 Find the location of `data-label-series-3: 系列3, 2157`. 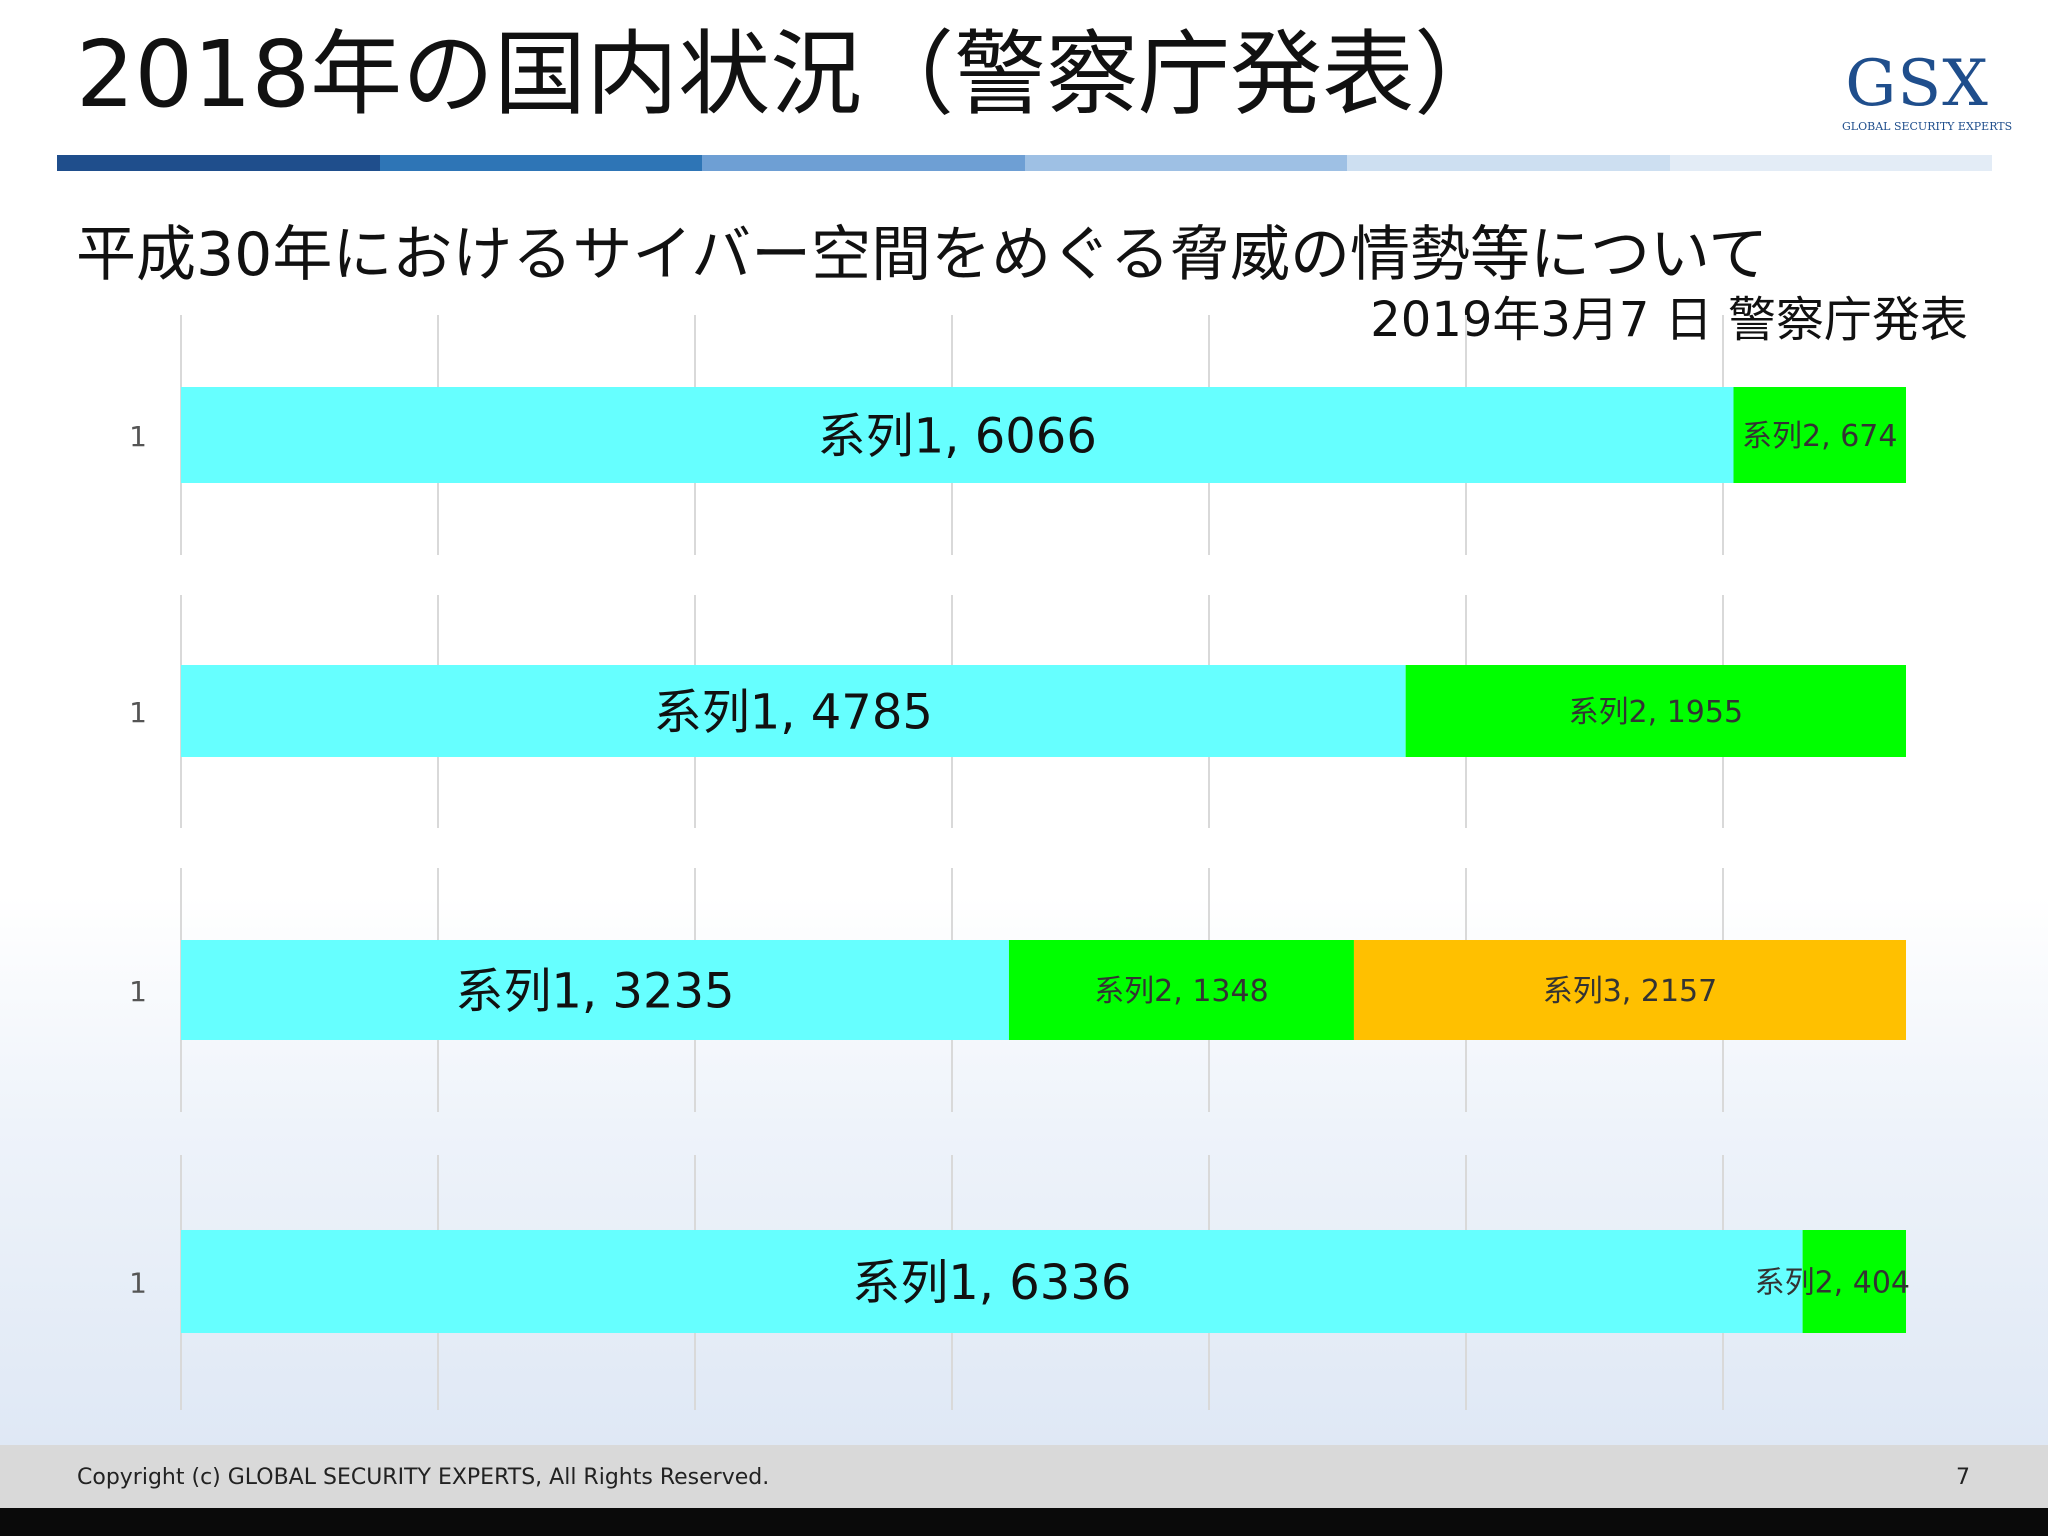

data-label-series-3: 系列3, 2157 is located at coordinates (1630, 991).